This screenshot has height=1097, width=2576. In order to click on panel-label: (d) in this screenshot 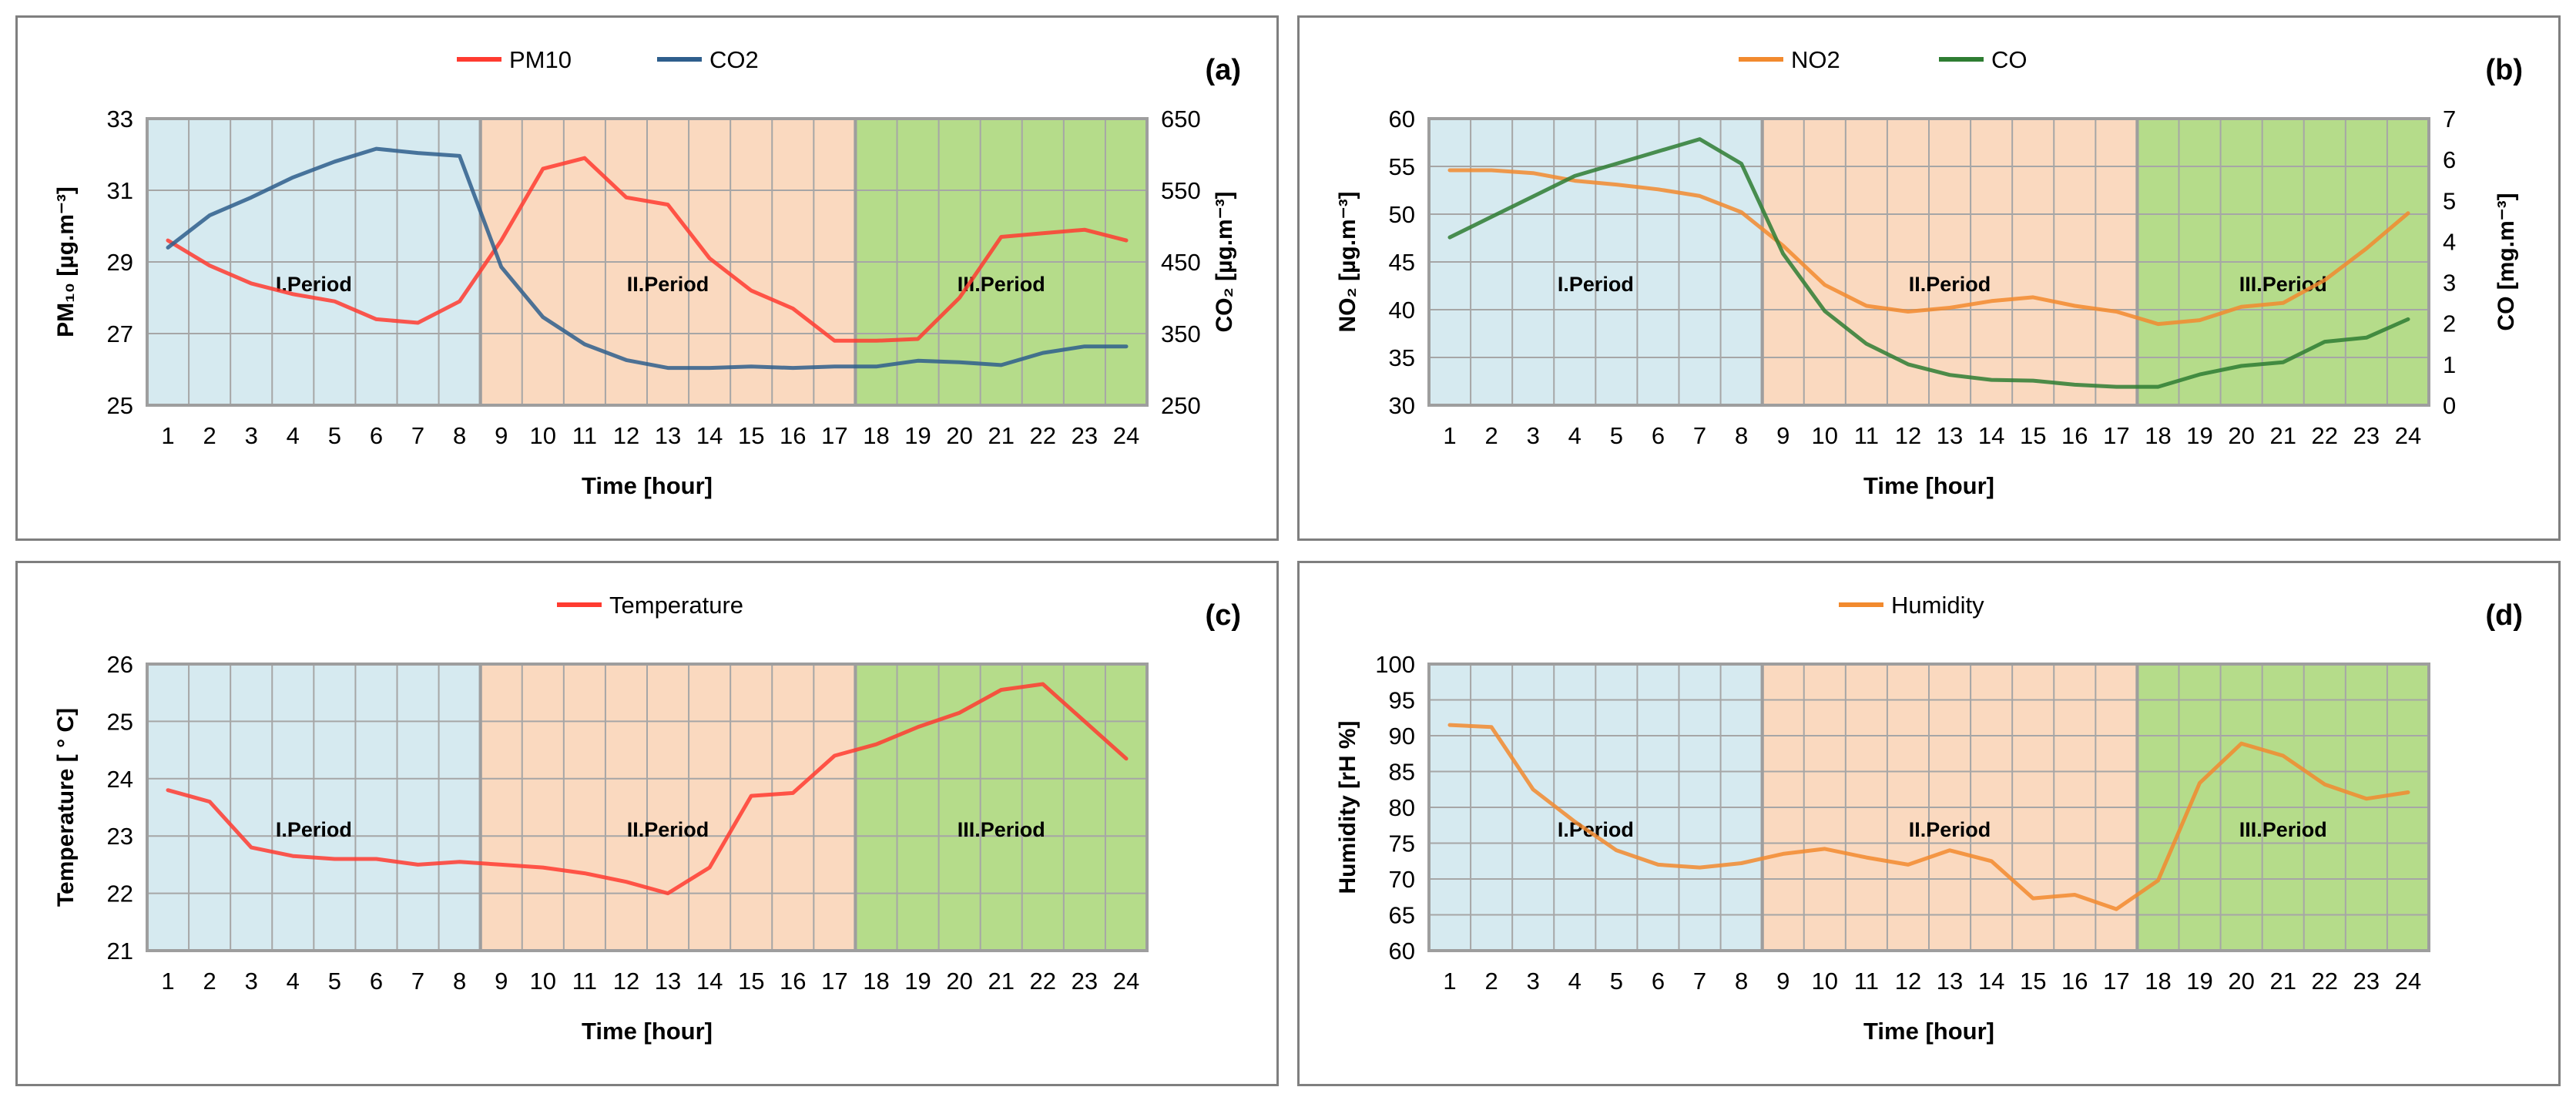, I will do `click(2504, 615)`.